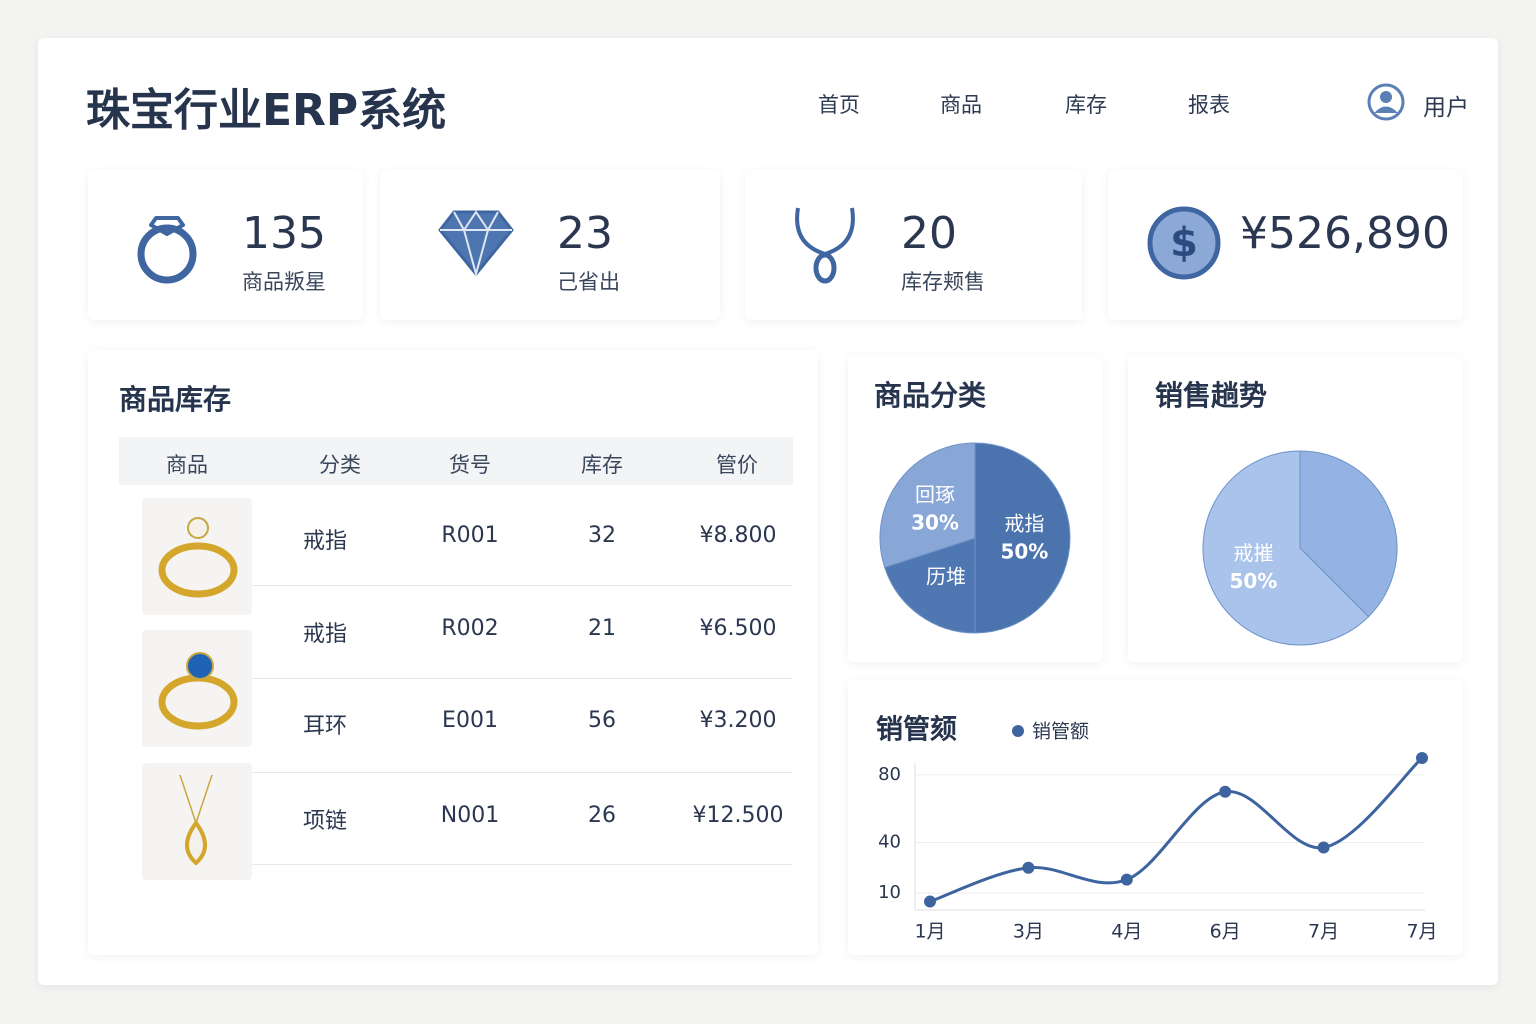 This screenshot has height=1024, width=1536. I want to click on legend-label: 销管额, so click(1060, 732).